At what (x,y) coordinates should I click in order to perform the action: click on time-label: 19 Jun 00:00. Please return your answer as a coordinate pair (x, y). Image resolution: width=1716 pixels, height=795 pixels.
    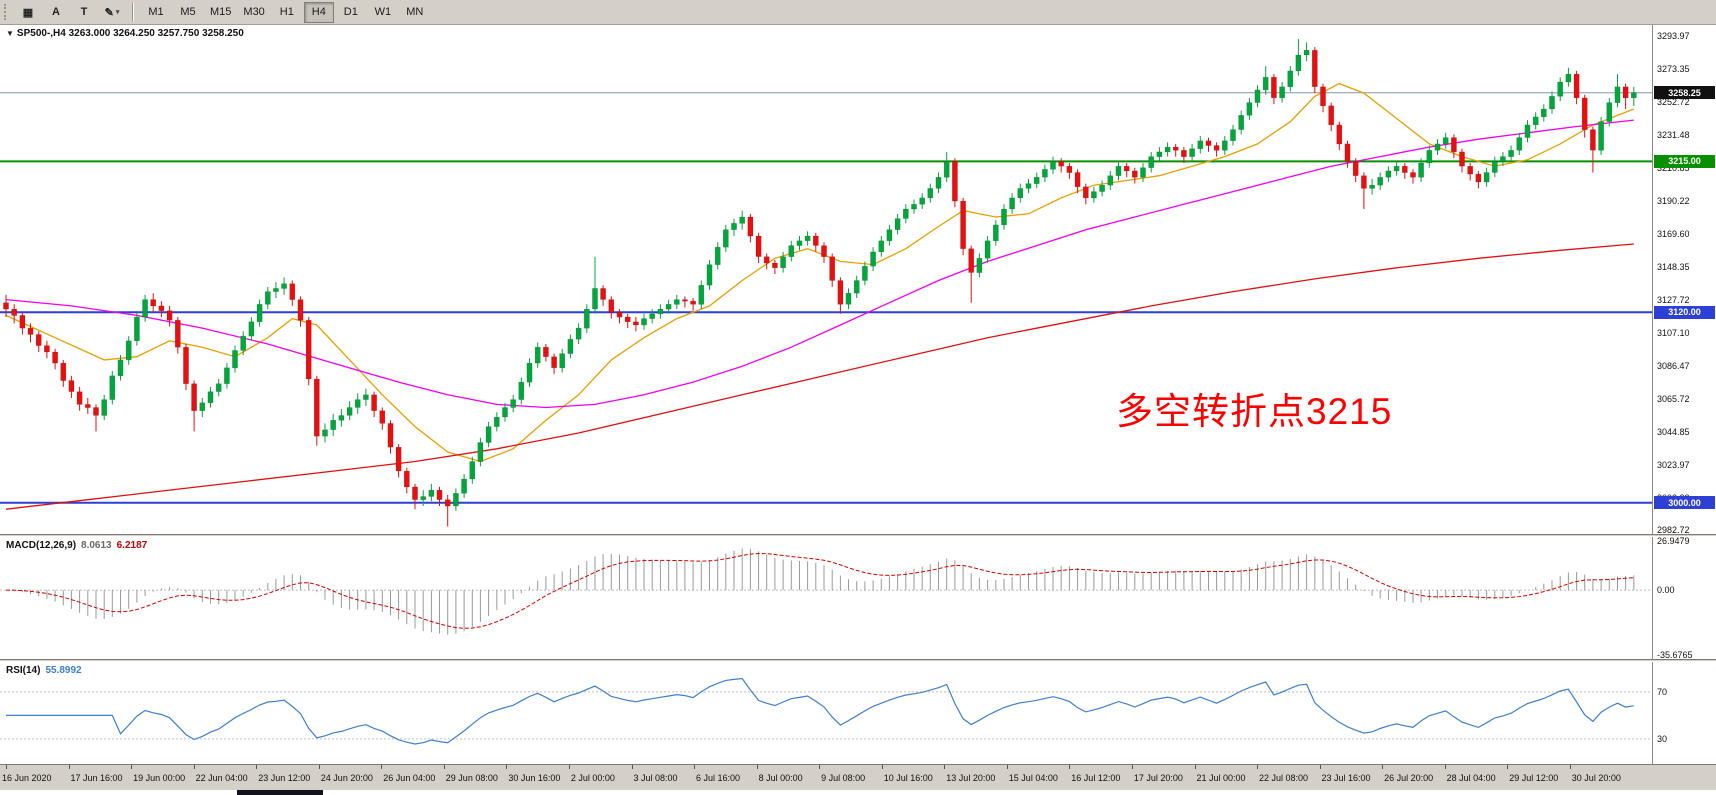
    Looking at the image, I should click on (159, 778).